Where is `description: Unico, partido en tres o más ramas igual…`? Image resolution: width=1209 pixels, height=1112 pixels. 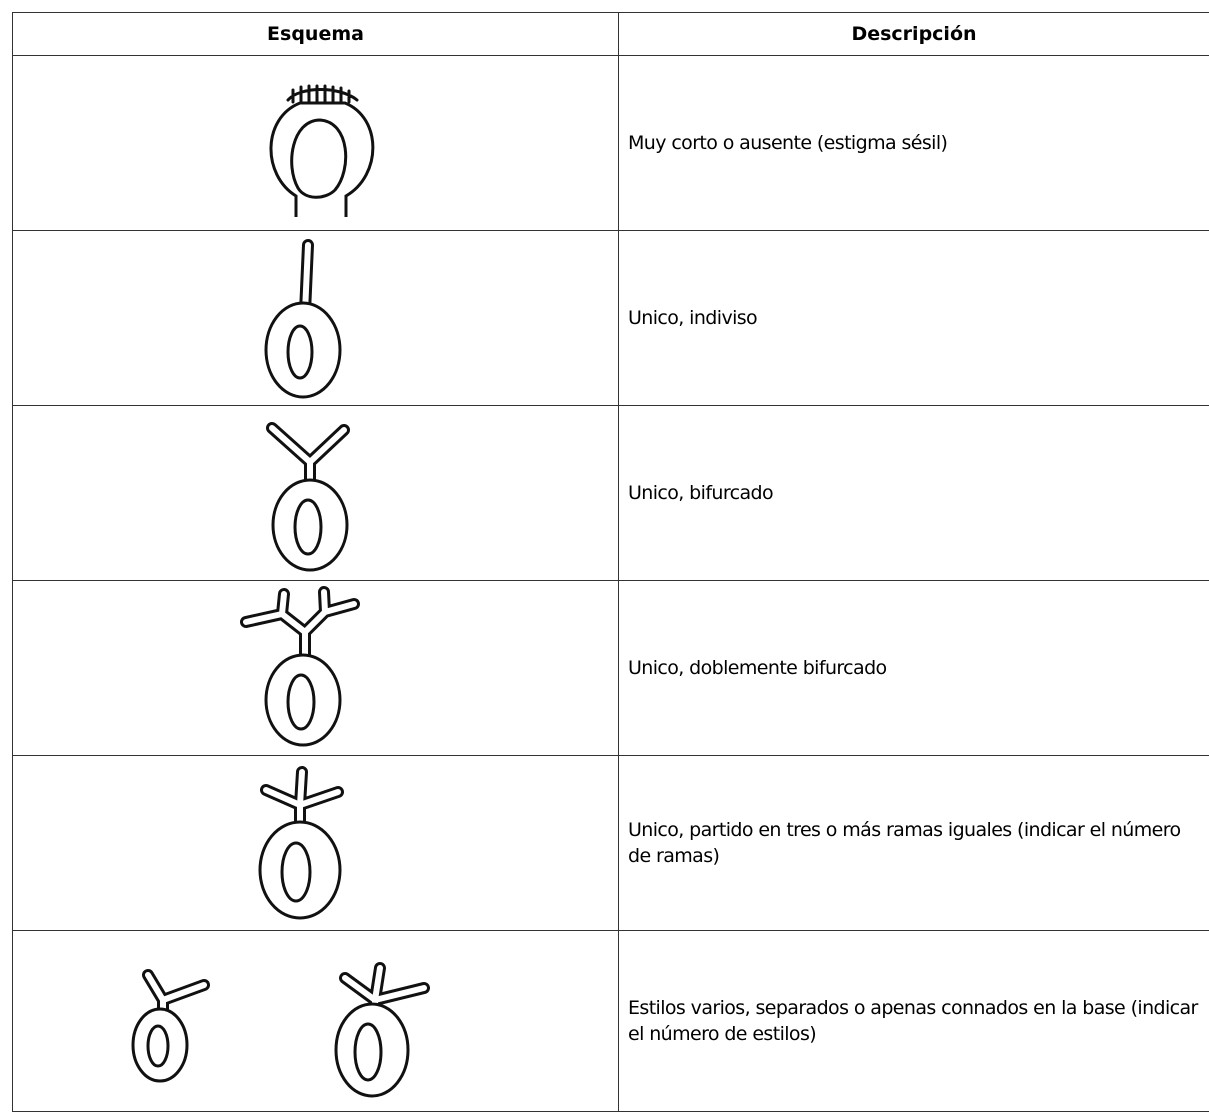 description: Unico, partido en tres o más ramas igual… is located at coordinates (914, 843).